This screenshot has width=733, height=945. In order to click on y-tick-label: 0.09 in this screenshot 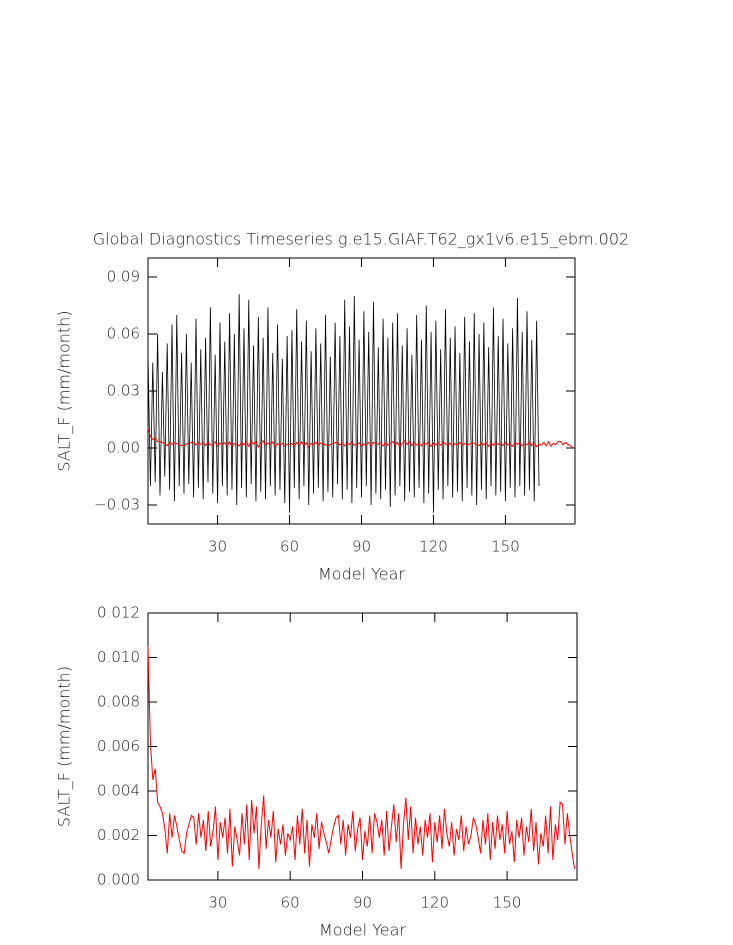, I will do `click(123, 277)`.